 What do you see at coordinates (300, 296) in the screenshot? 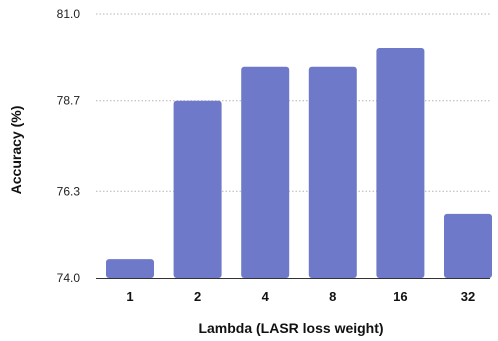
I see `x-tick-labels: 1 2 4 8 16 32` at bounding box center [300, 296].